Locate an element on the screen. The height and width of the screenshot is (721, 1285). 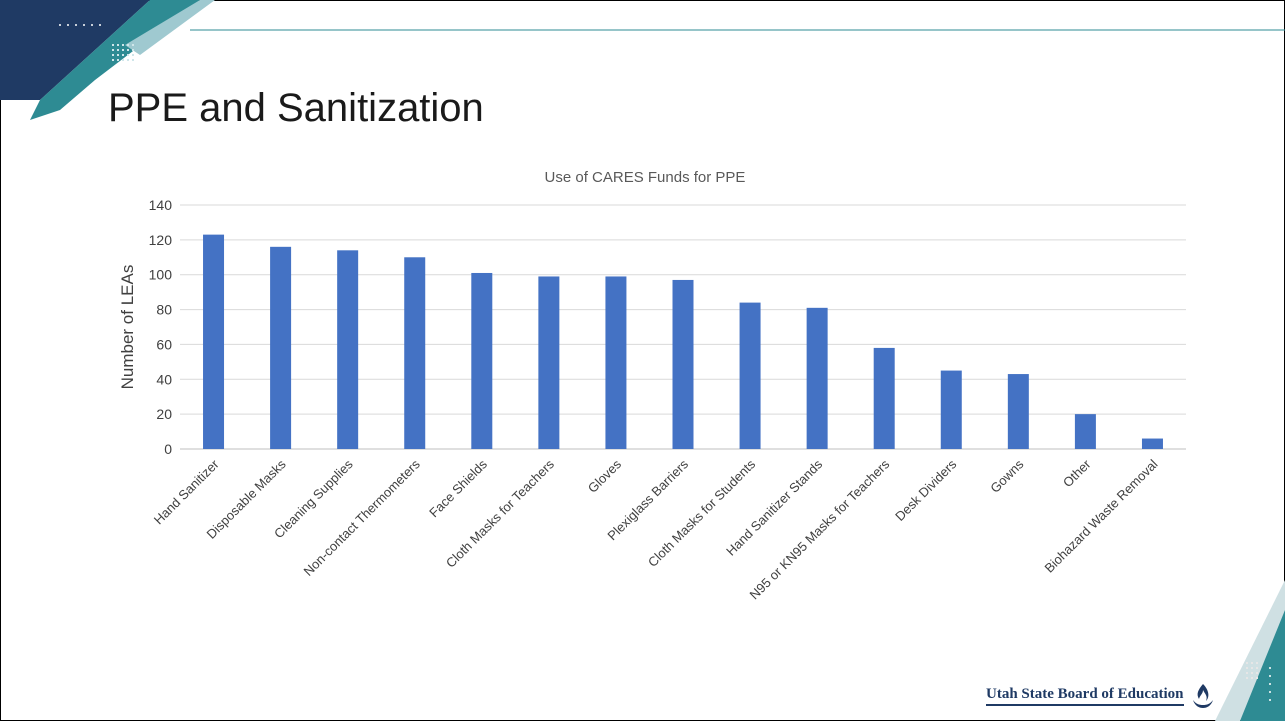
usbe-logo: Utah State Board of Education is located at coordinates (1101, 696).